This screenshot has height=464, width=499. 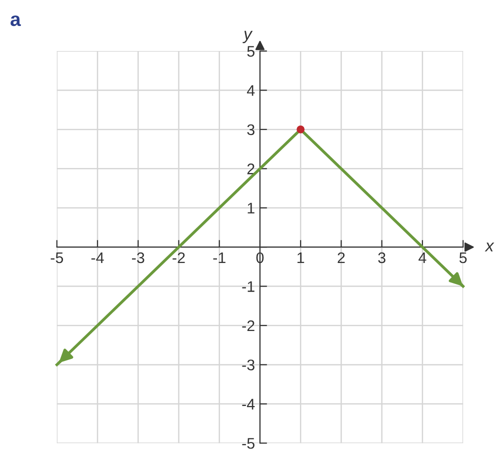 What do you see at coordinates (489, 247) in the screenshot?
I see `x-axis-title: x` at bounding box center [489, 247].